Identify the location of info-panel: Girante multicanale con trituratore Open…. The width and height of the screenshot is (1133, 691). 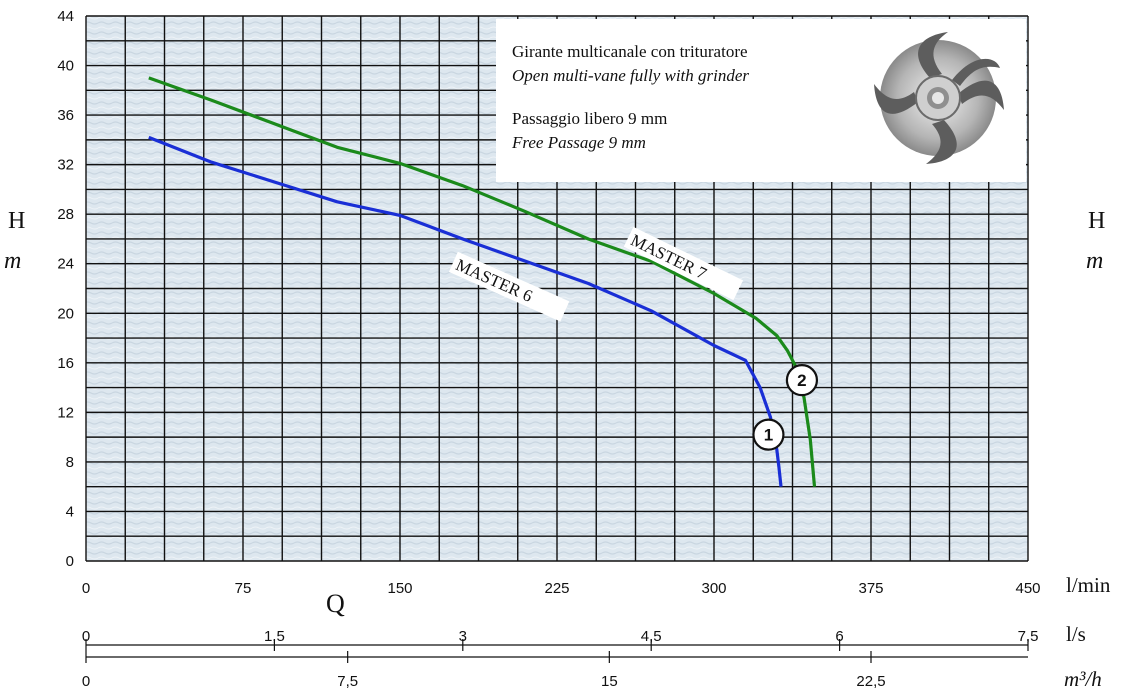
(761, 100).